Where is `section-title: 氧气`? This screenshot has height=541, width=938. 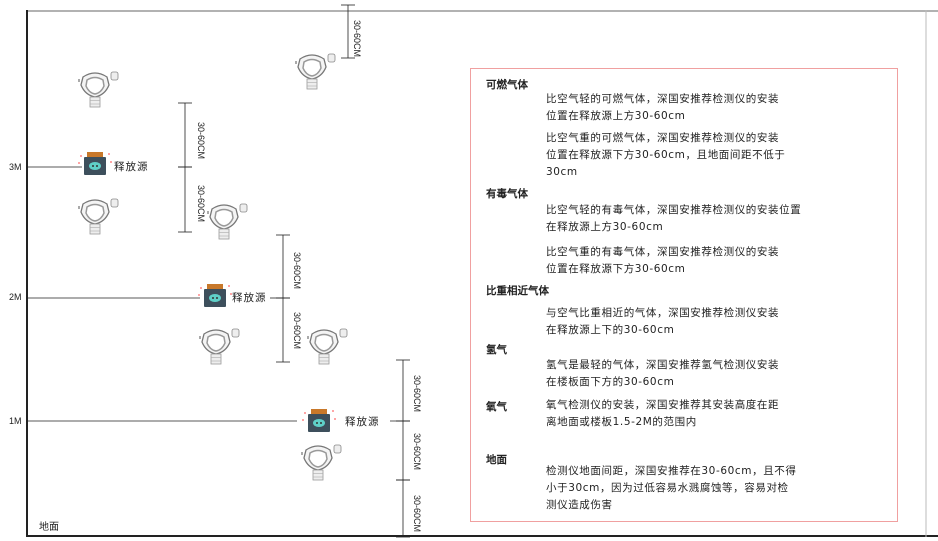
section-title: 氧气 is located at coordinates (496, 407).